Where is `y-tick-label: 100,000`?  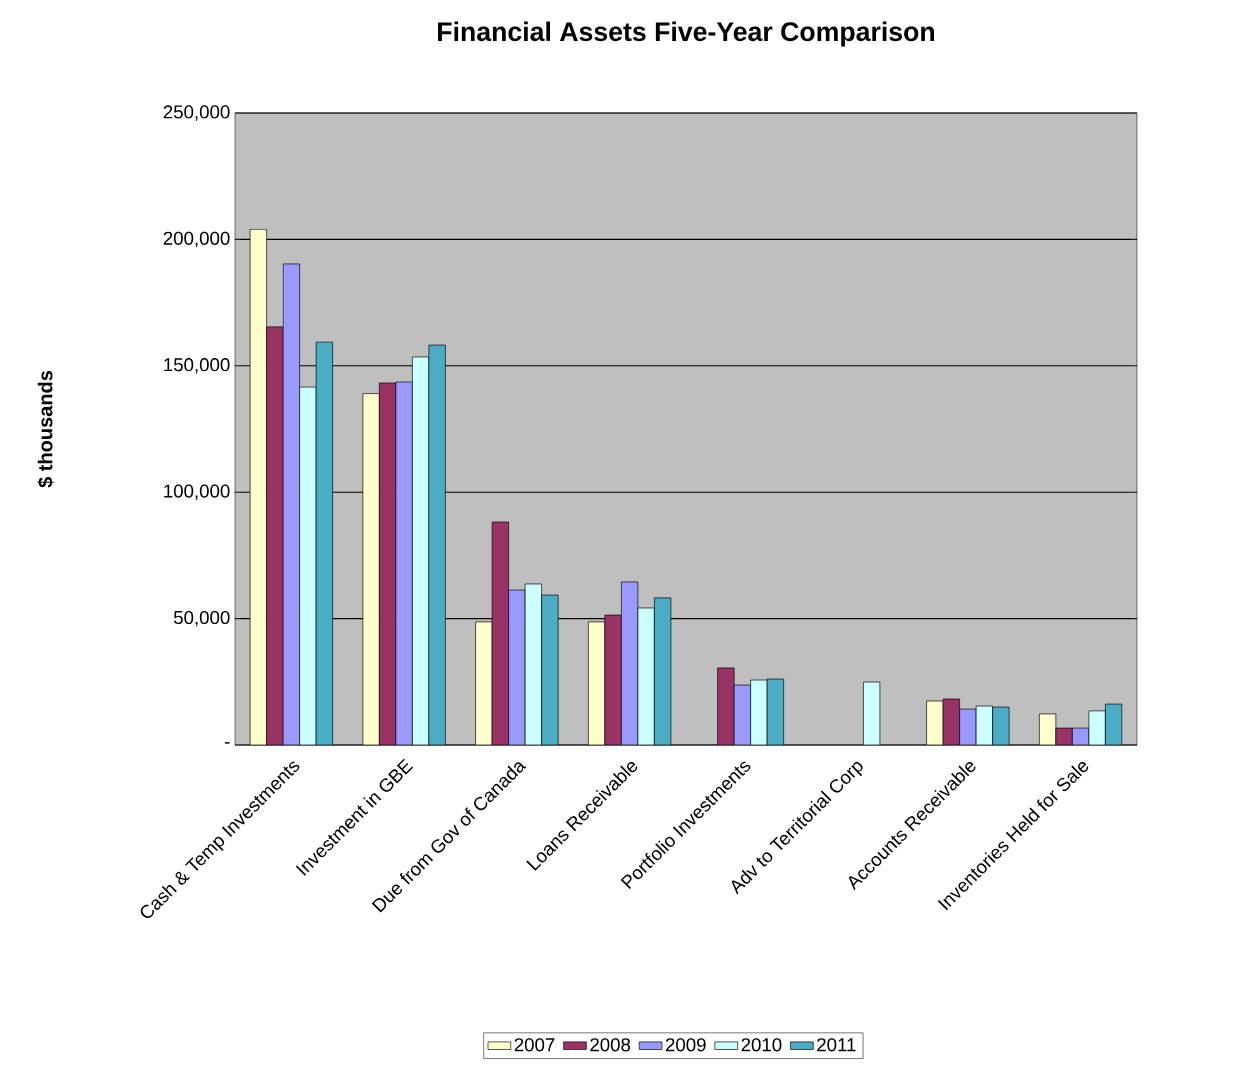
y-tick-label: 100,000 is located at coordinates (197, 492).